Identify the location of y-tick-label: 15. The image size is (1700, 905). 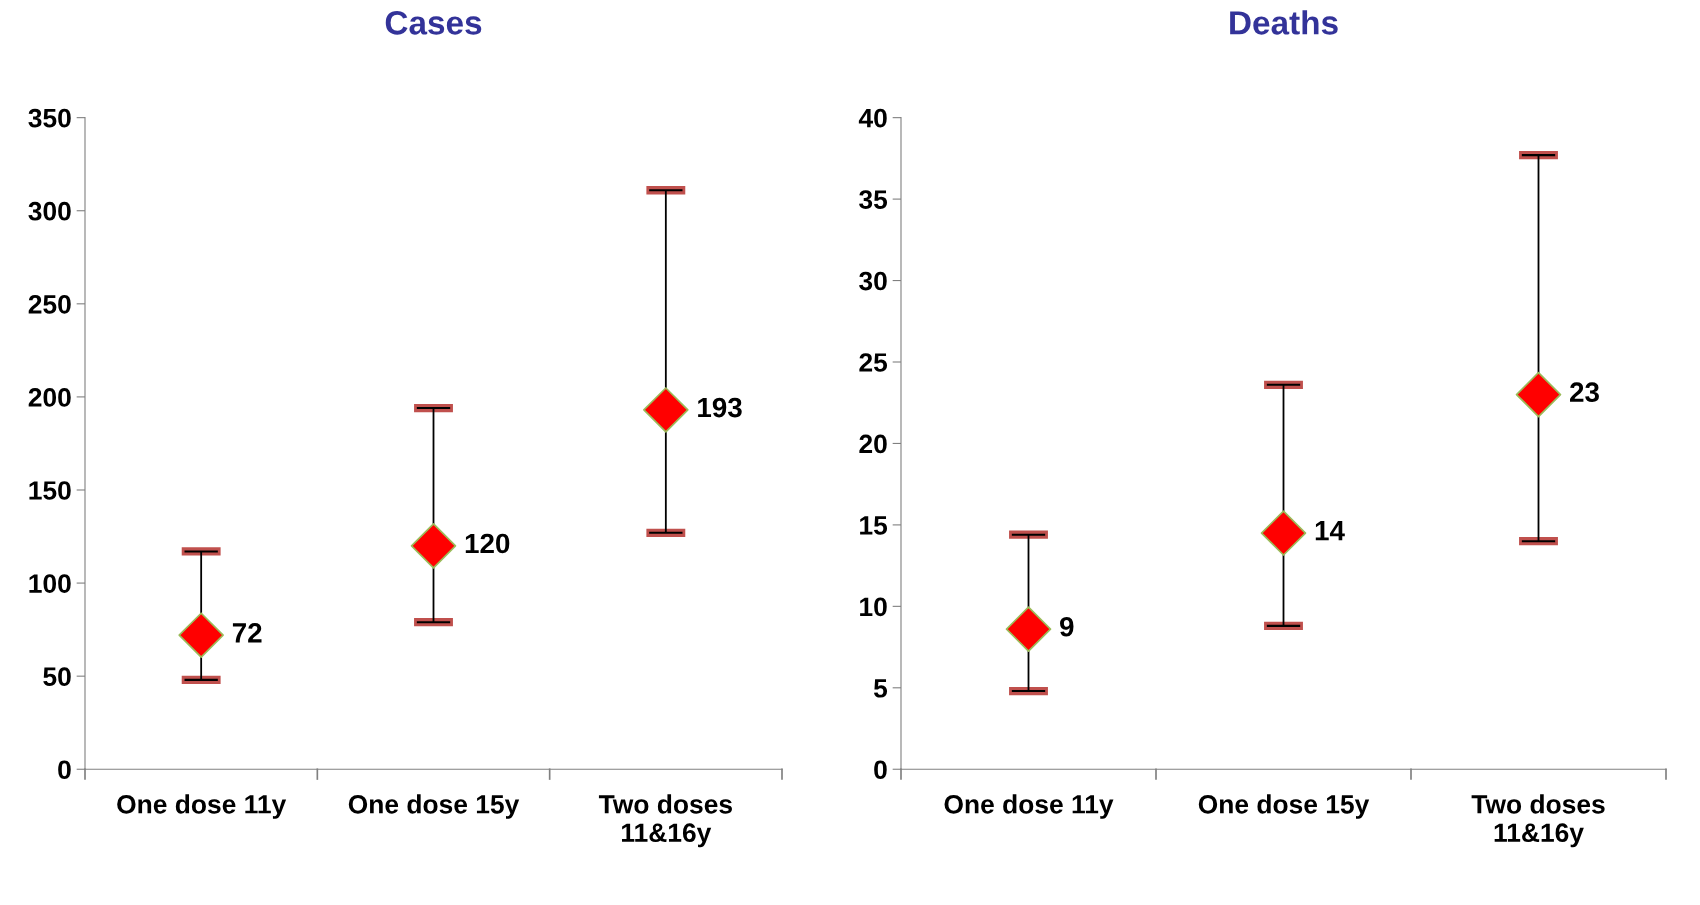
(874, 525).